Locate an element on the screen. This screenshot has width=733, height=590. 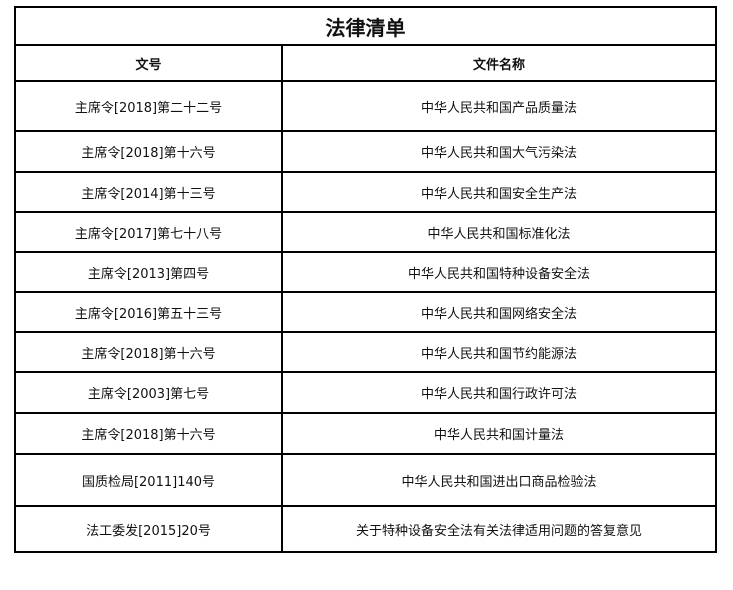
table-row: 主席令[2013]第四号 中华人民共和国特种设备安全法 is located at coordinates (365, 272).